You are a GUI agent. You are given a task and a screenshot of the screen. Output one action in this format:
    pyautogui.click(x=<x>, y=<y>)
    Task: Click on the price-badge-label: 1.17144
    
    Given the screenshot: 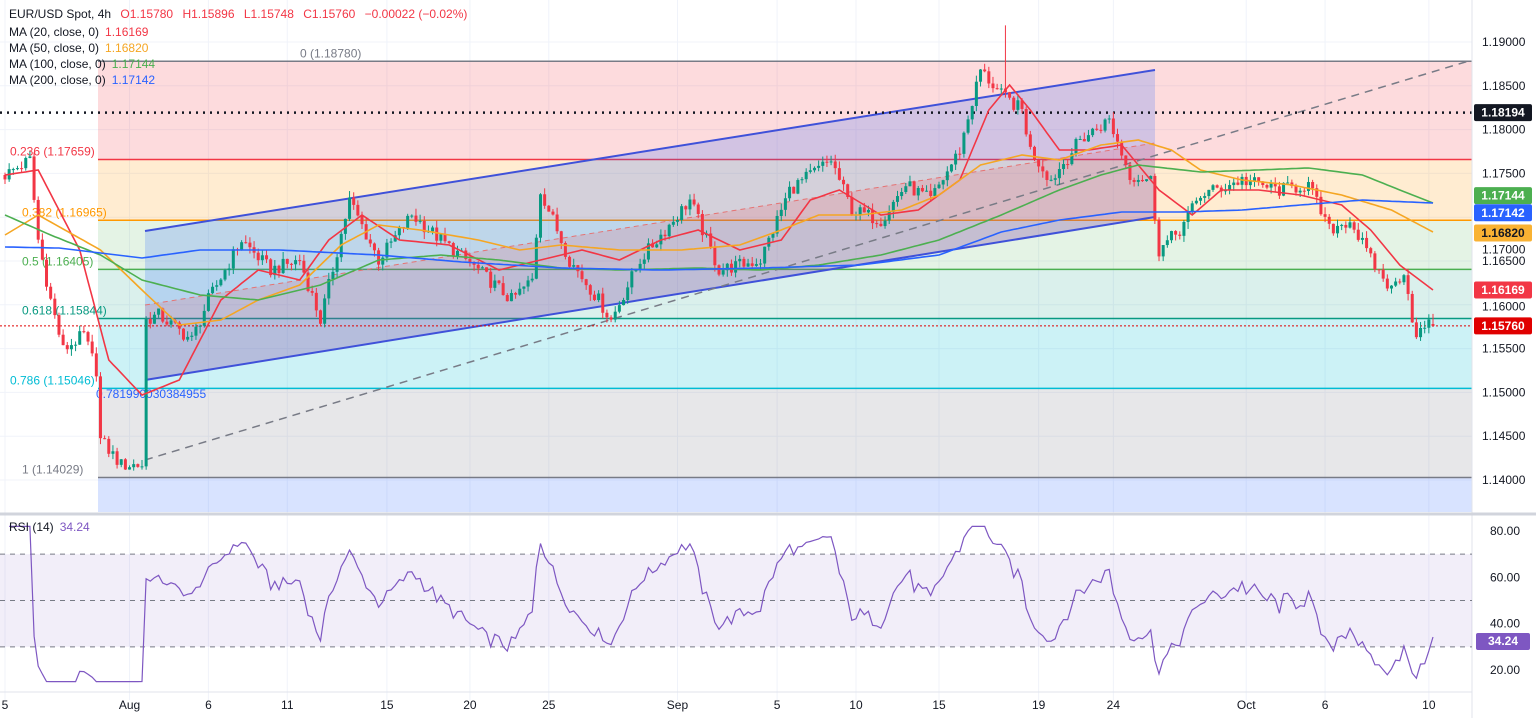 What is the action you would take?
    pyautogui.click(x=1503, y=196)
    